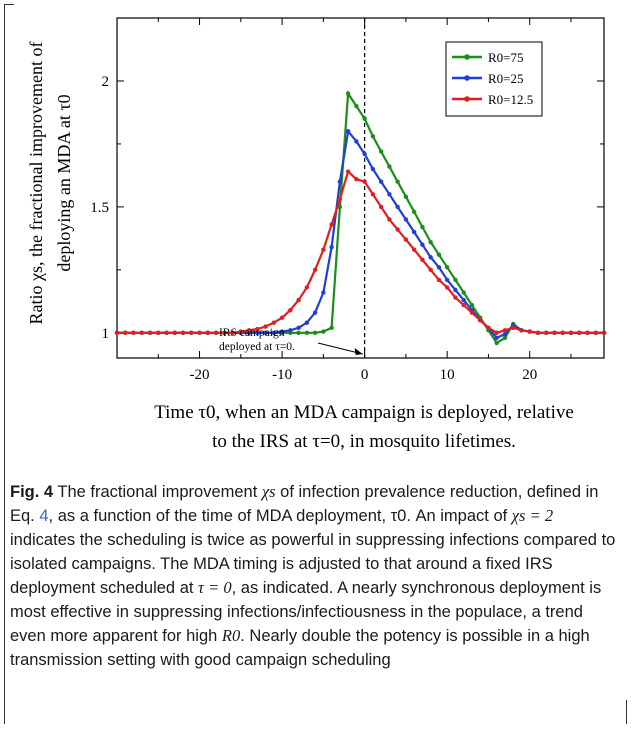 The image size is (633, 731). I want to click on equation-link: 4, so click(44, 516).